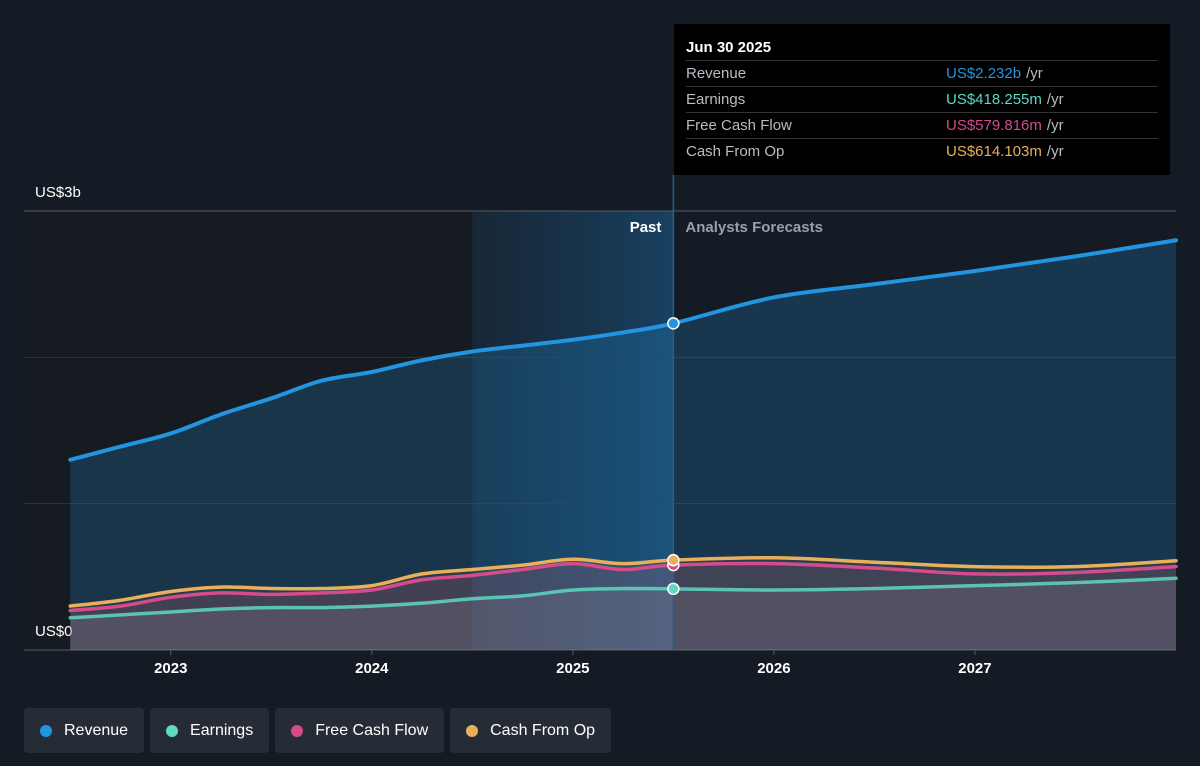 Image resolution: width=1200 pixels, height=766 pixels. Describe the element at coordinates (773, 668) in the screenshot. I see `x-tick-label: 2026` at that location.